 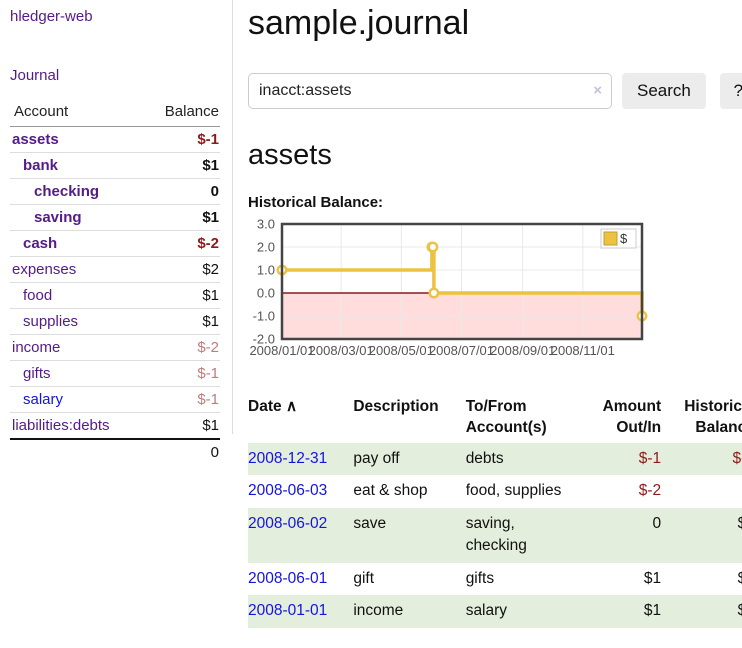 What do you see at coordinates (495, 611) in the screenshot?
I see `transaction-row: 2008-01-01 income salary $1 $1` at bounding box center [495, 611].